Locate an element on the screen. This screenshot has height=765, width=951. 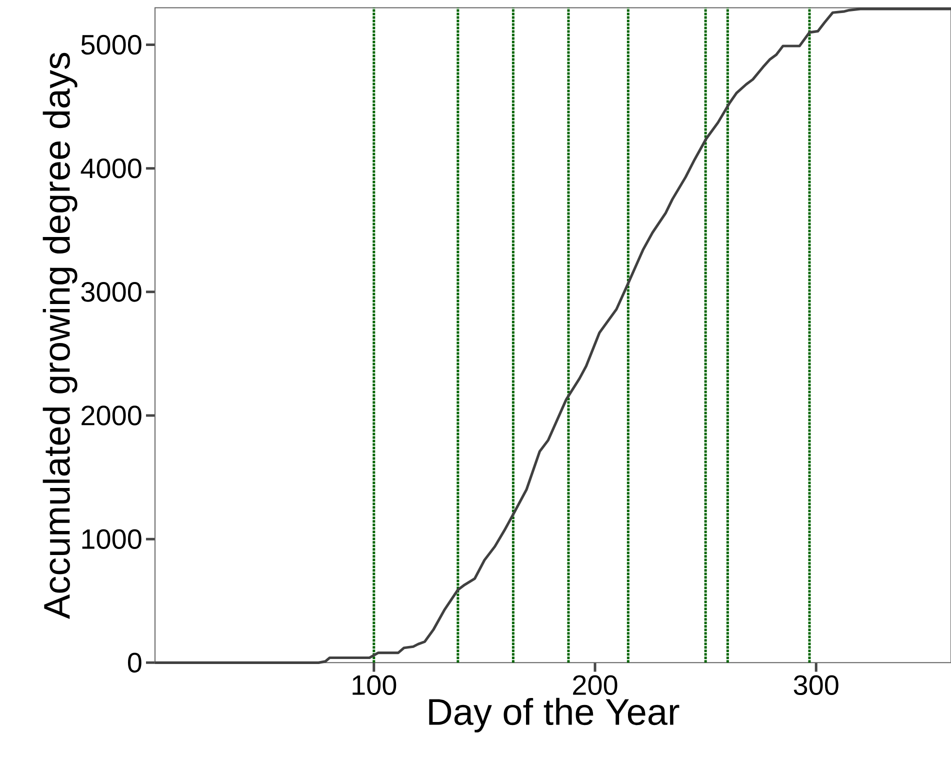
y-tick-label: 3000 is located at coordinates (111, 292).